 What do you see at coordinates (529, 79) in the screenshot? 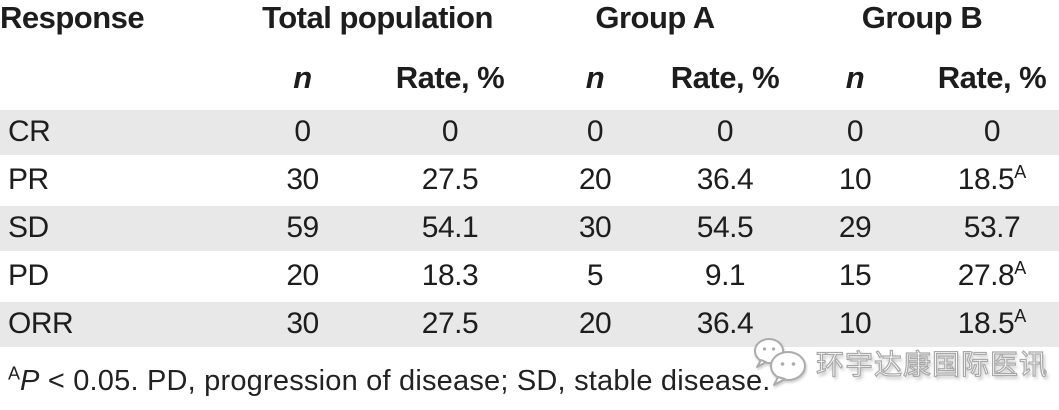
I see `header-sub-row: n Rate, % n Rate, % n Rate, %` at bounding box center [529, 79].